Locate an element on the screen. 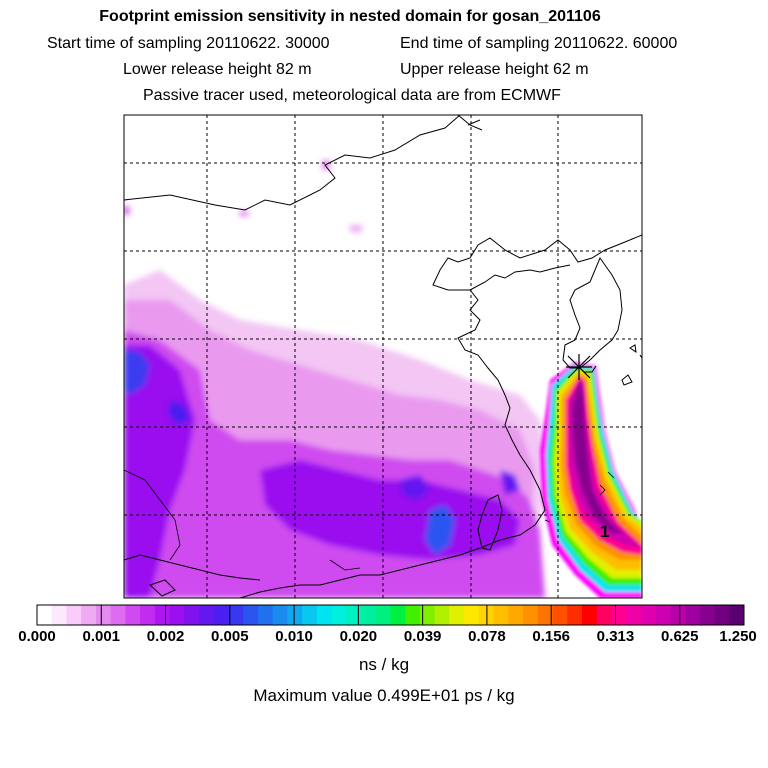 The width and height of the screenshot is (768, 768). upper-release-height: Upper release height 62 m is located at coordinates (494, 69).